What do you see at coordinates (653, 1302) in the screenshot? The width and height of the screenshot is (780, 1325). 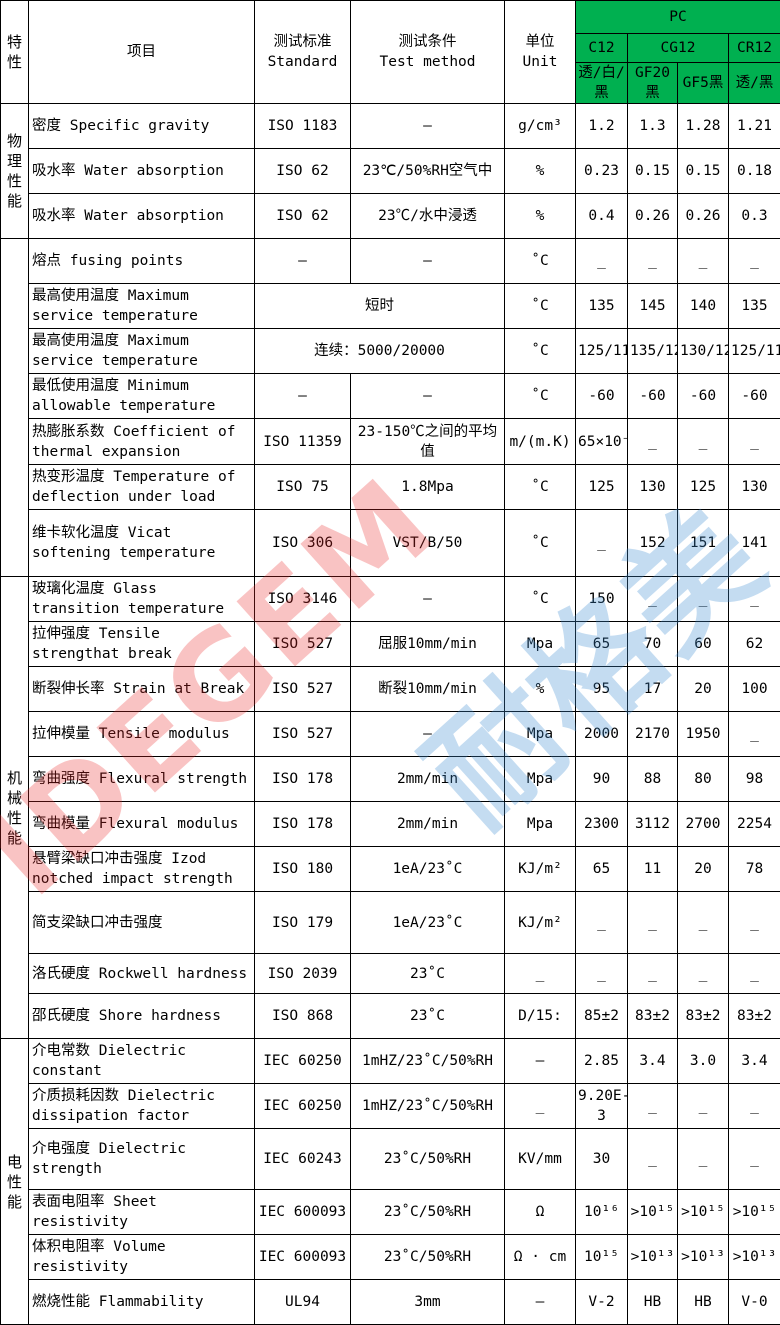 I see `value-cell: HB` at bounding box center [653, 1302].